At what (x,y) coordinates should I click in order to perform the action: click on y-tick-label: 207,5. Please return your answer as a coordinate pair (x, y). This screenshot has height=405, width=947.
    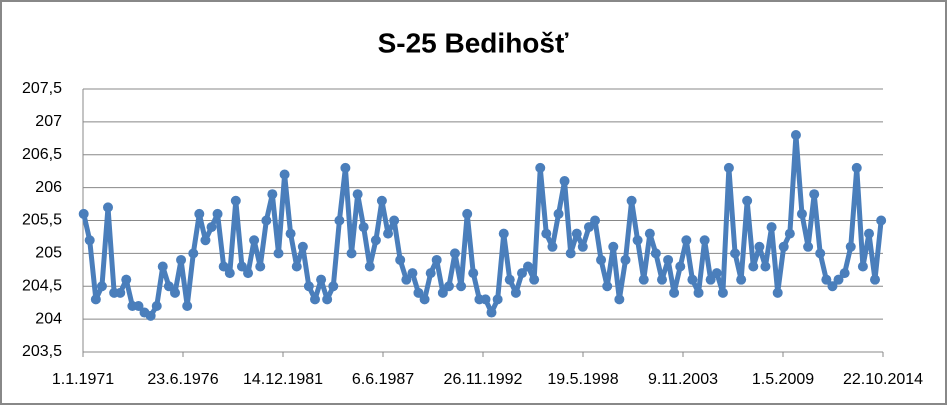
    Looking at the image, I should click on (42, 88).